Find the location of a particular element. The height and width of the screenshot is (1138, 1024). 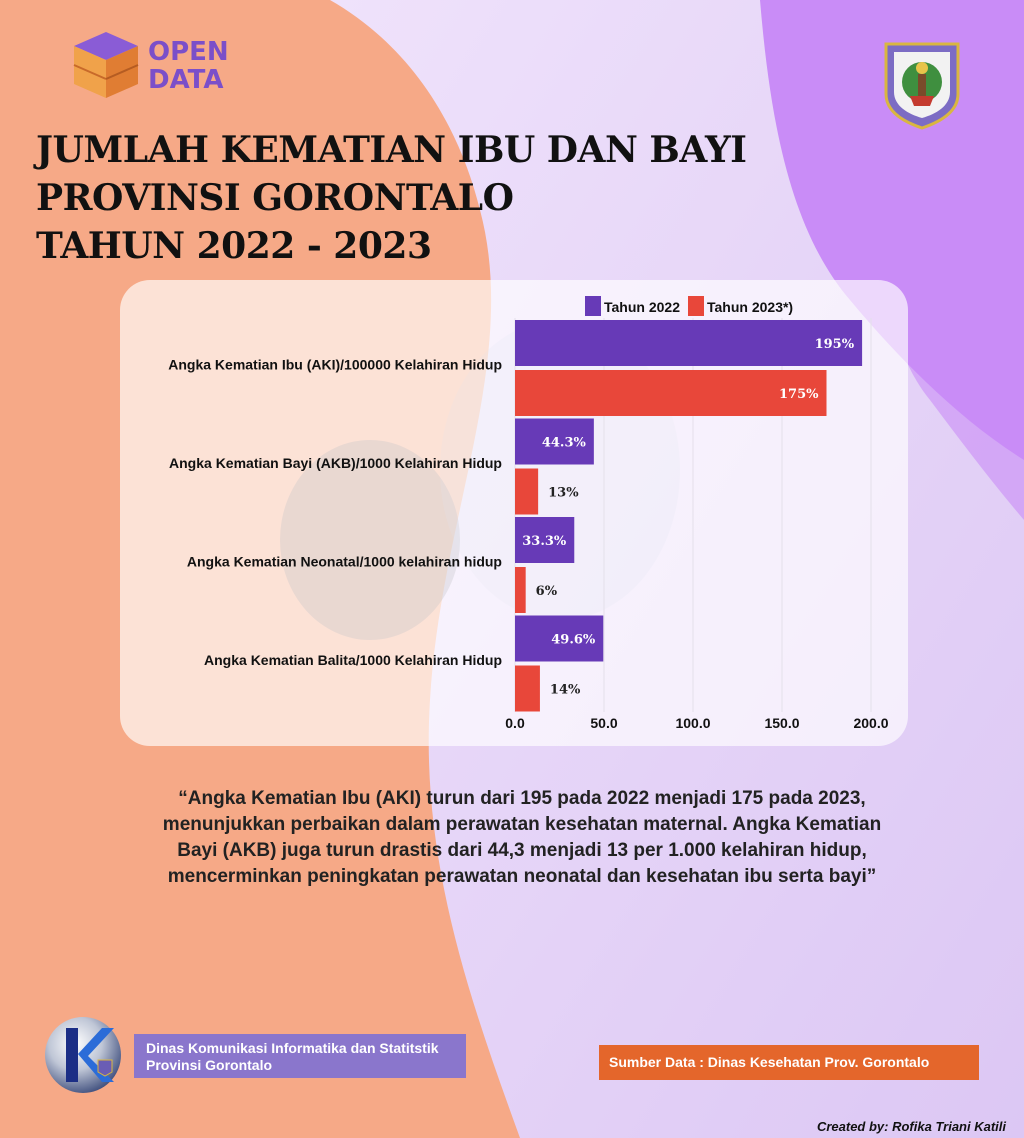

title-line2: PROVINSI GORONTALO is located at coordinates (275, 198).